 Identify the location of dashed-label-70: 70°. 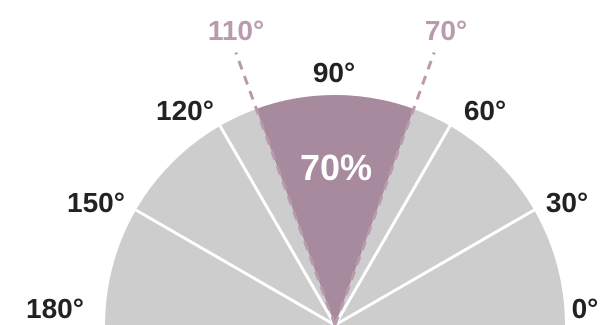
(446, 30).